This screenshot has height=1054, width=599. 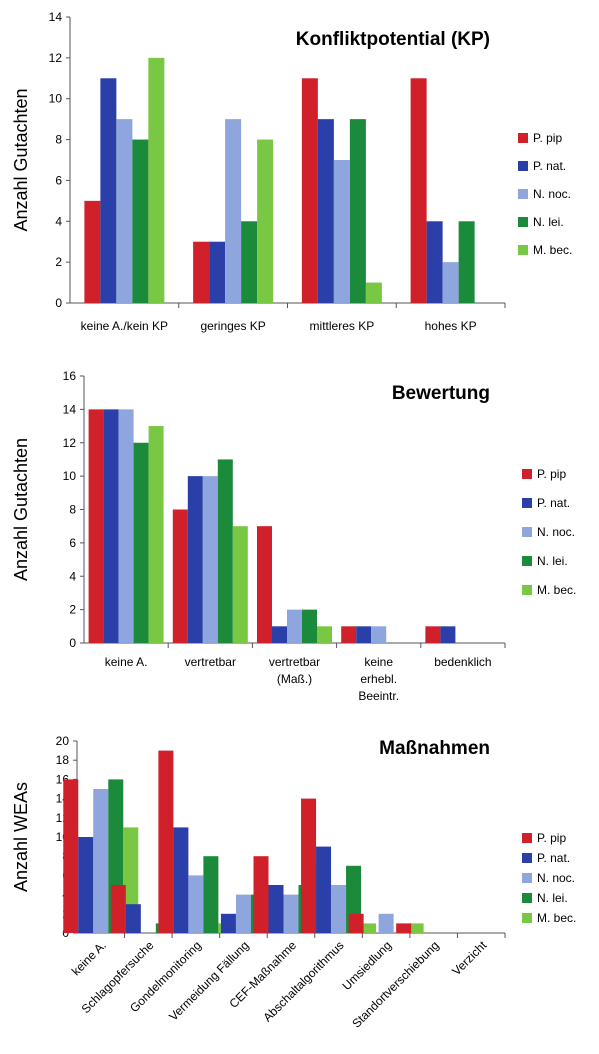 I want to click on bar-mittleres-kp-n-lei, so click(x=357, y=211).